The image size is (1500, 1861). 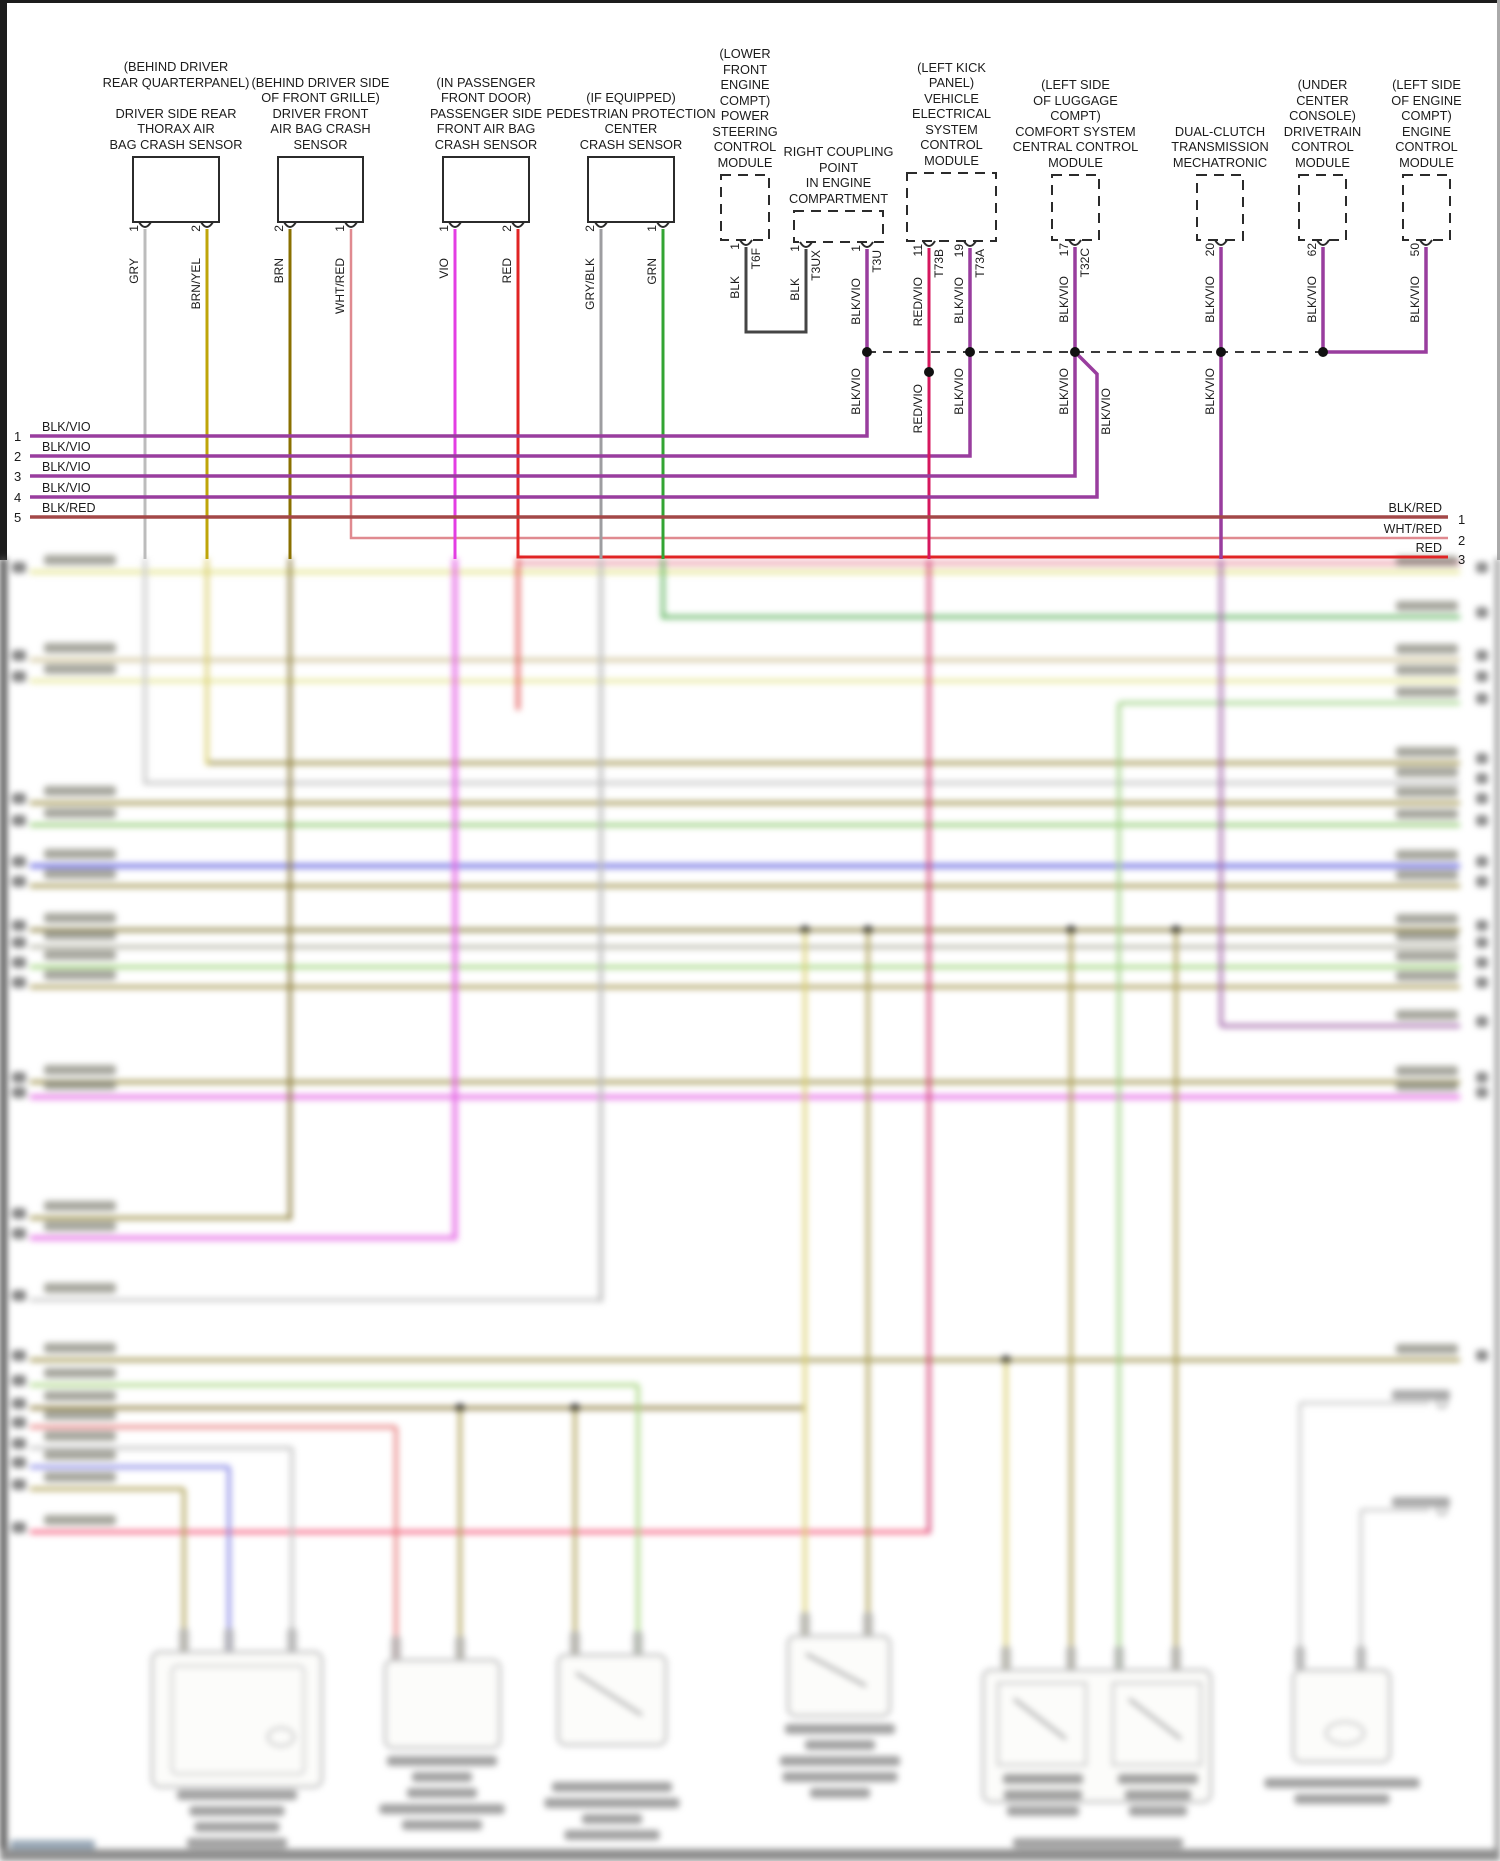 I want to click on vehicle-electrical-system-control-module-pin-number: 11, so click(x=918, y=250).